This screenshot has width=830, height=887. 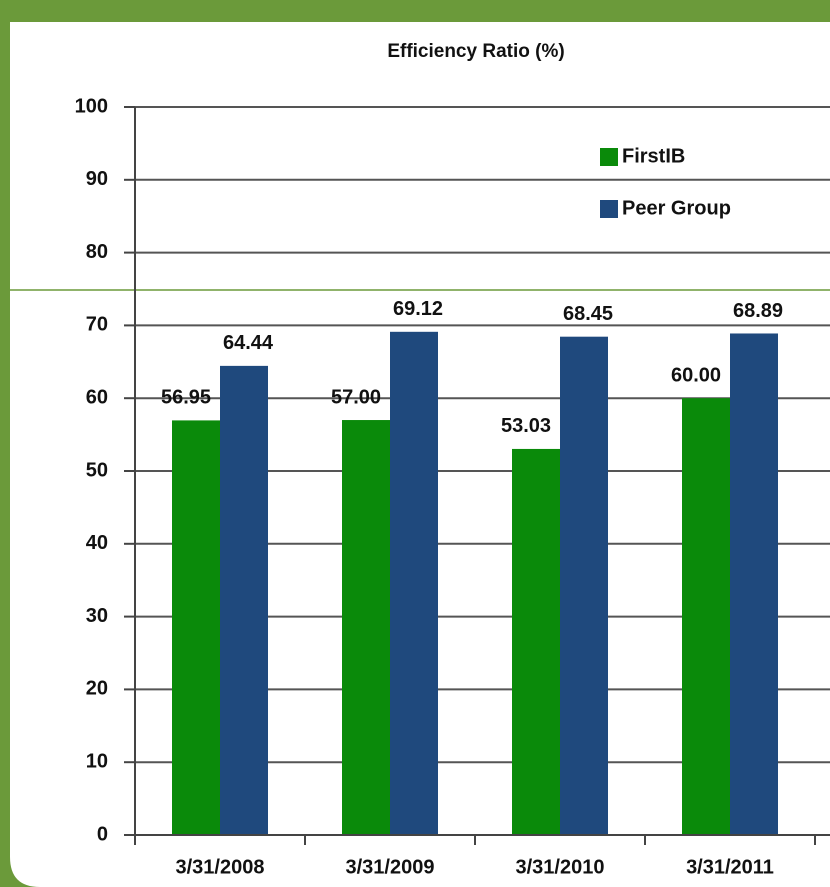 What do you see at coordinates (730, 867) in the screenshot?
I see `x-tick-label: 3/31/2011` at bounding box center [730, 867].